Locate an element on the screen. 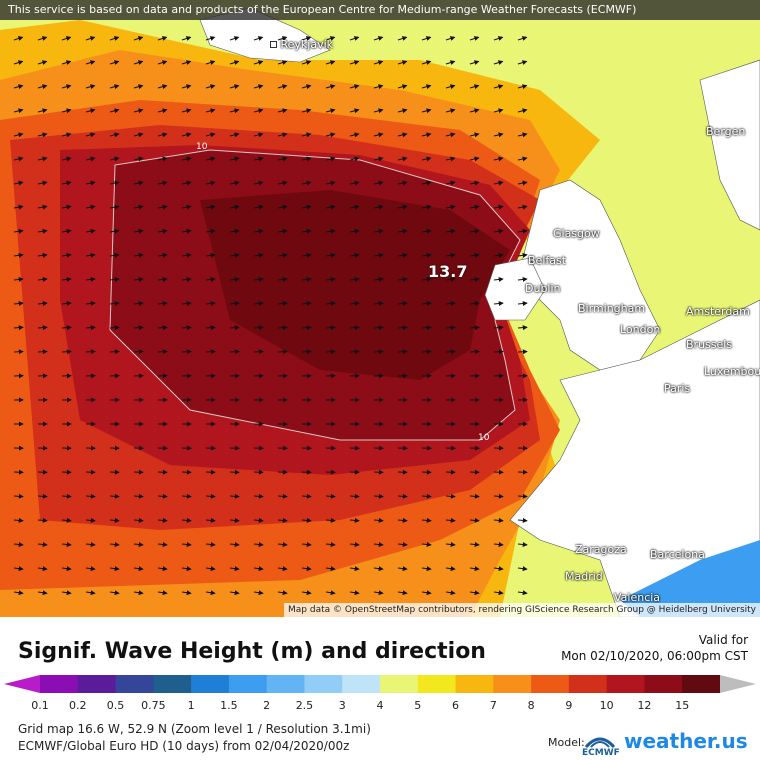 The height and width of the screenshot is (760, 760). city-label: Bergen is located at coordinates (726, 131).